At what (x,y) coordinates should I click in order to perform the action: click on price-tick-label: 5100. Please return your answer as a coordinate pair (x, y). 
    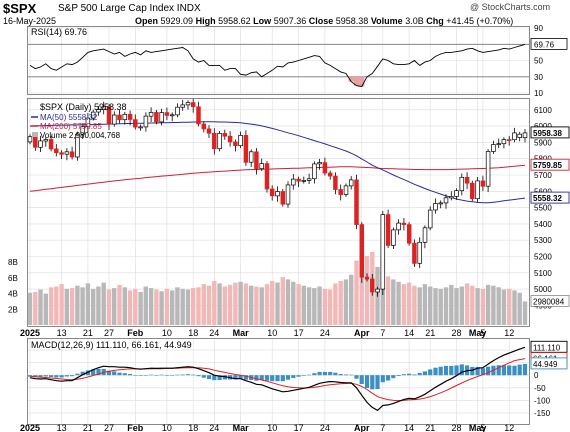
    Looking at the image, I should click on (543, 273).